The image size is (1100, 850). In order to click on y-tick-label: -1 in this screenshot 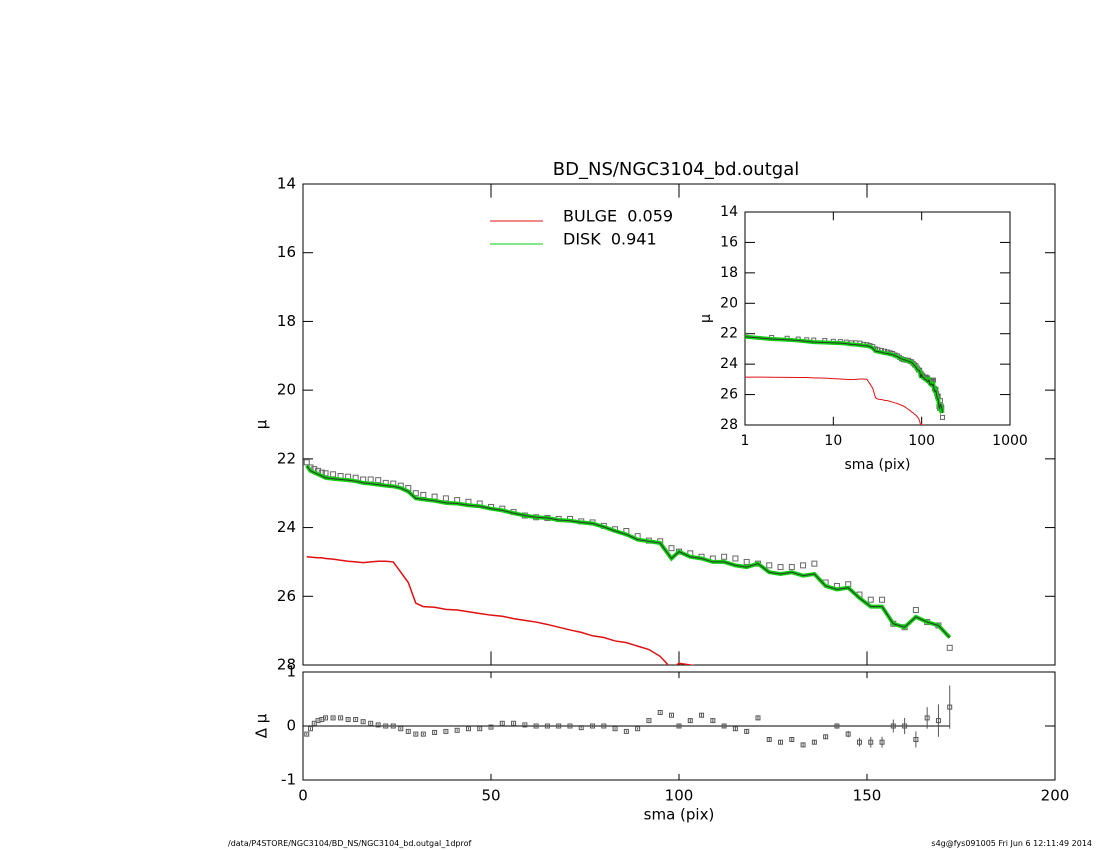, I will do `click(288, 780)`.